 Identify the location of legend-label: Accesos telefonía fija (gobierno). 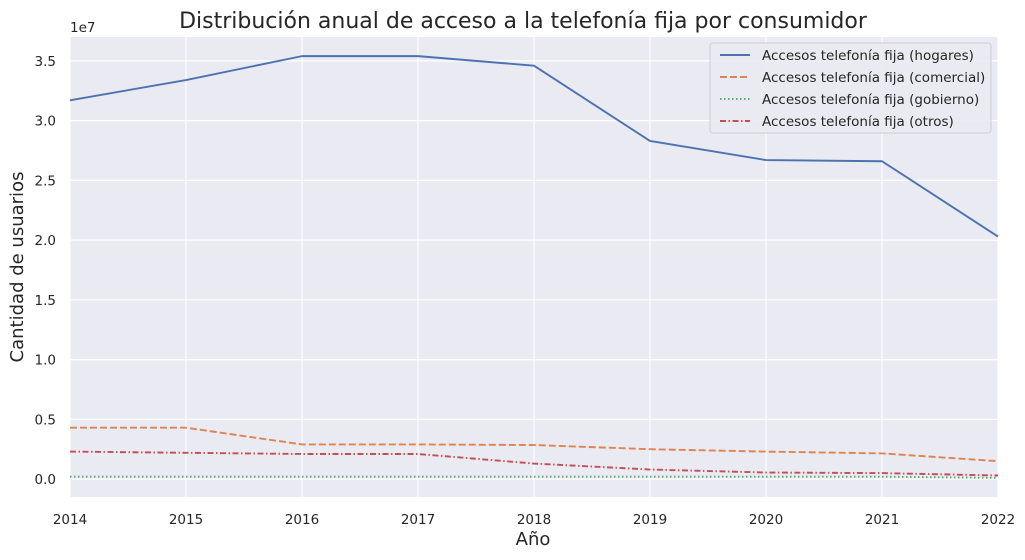
(870, 100).